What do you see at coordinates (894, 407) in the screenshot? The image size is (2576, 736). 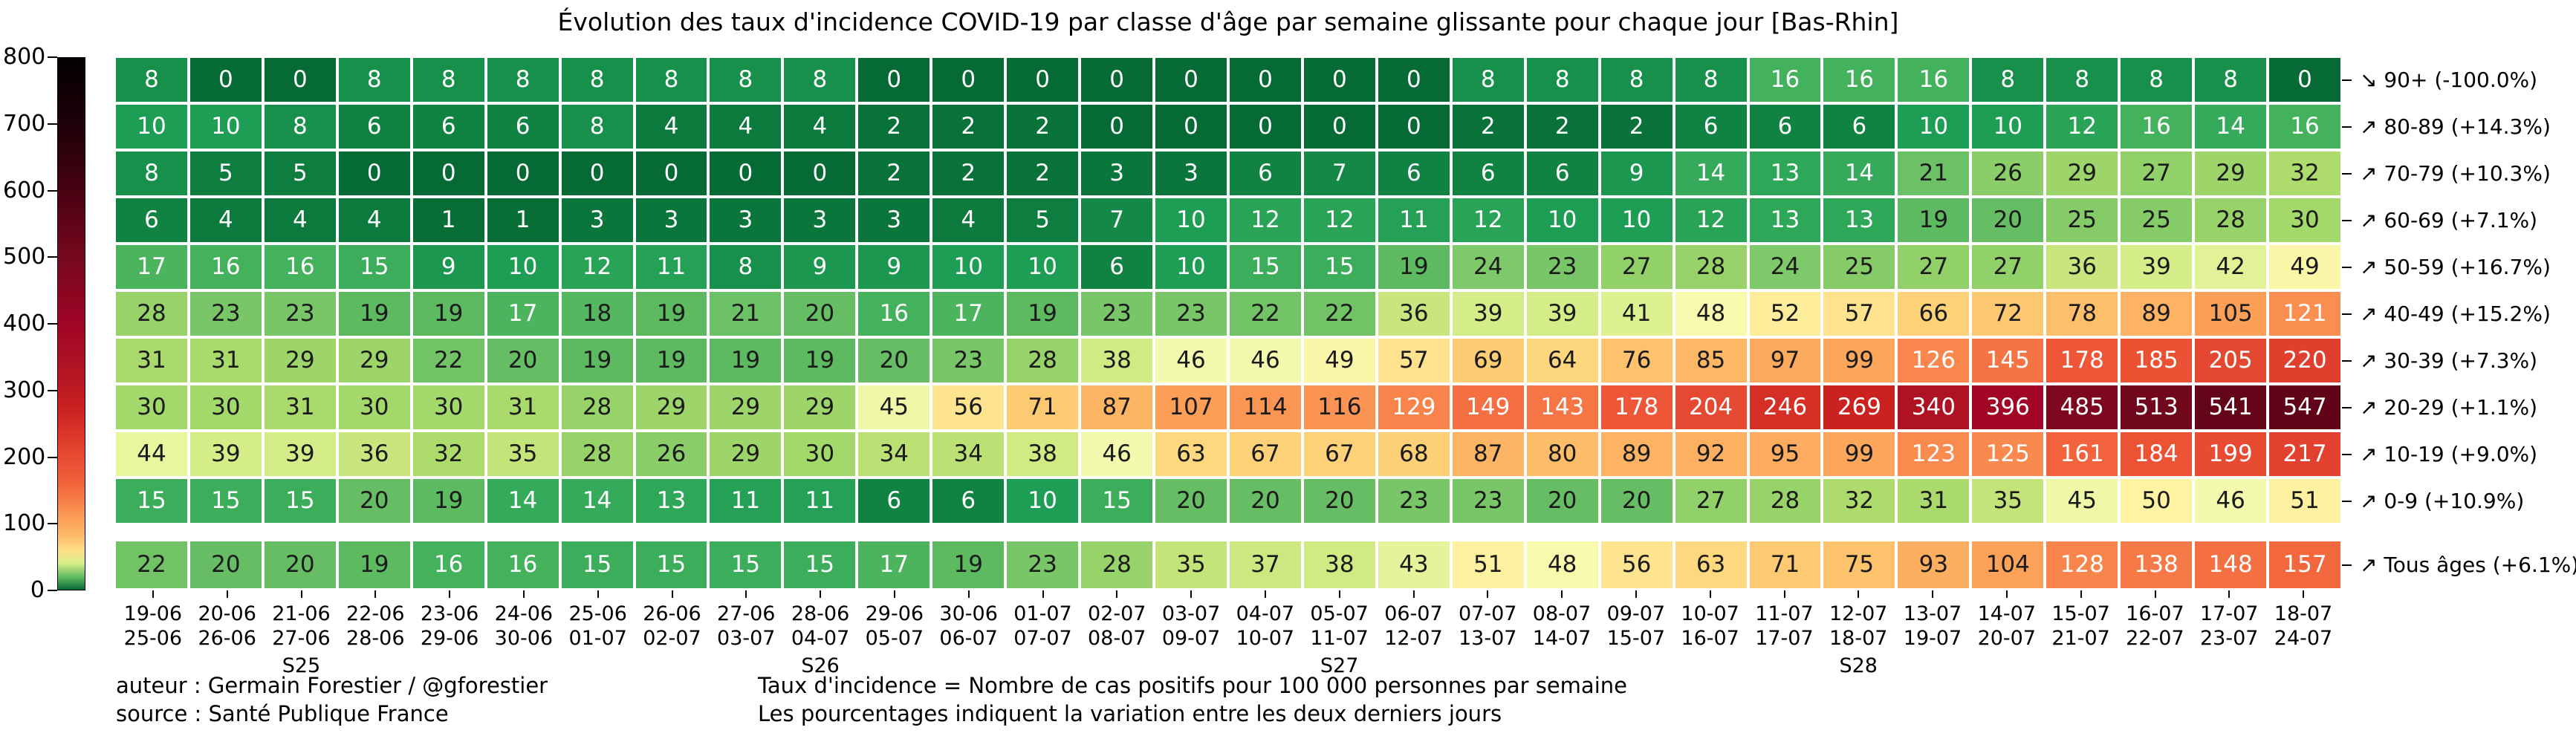 I see `heatmap-cell: 45` at bounding box center [894, 407].